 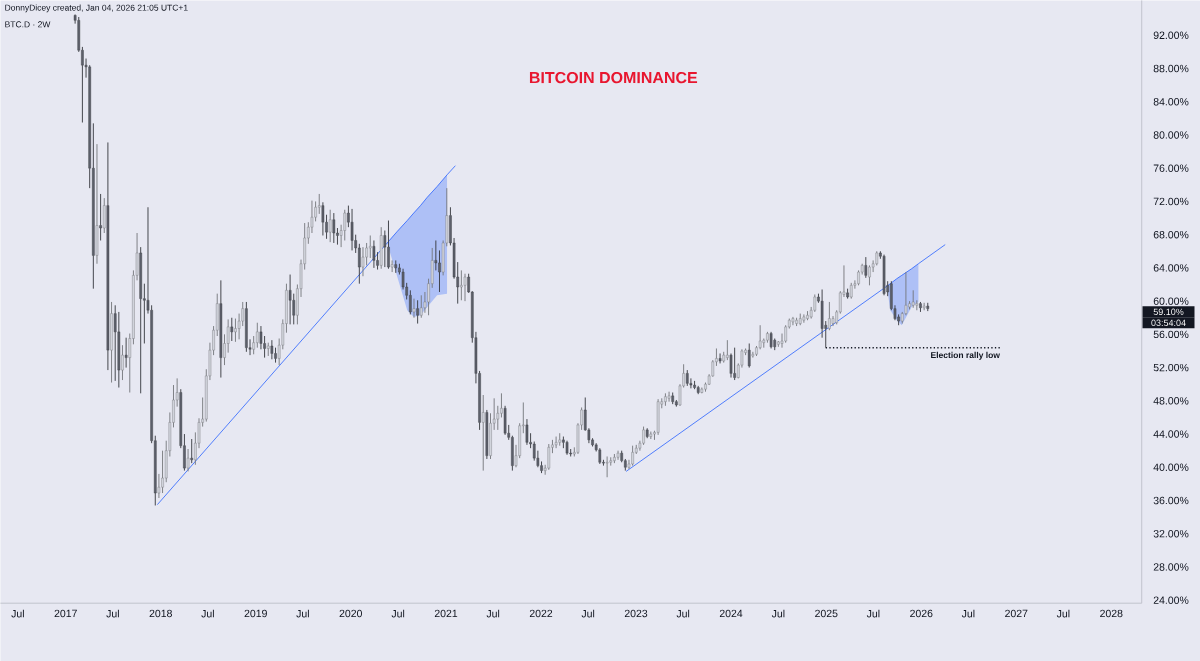 What do you see at coordinates (921, 613) in the screenshot?
I see `x-tick-label: 2026` at bounding box center [921, 613].